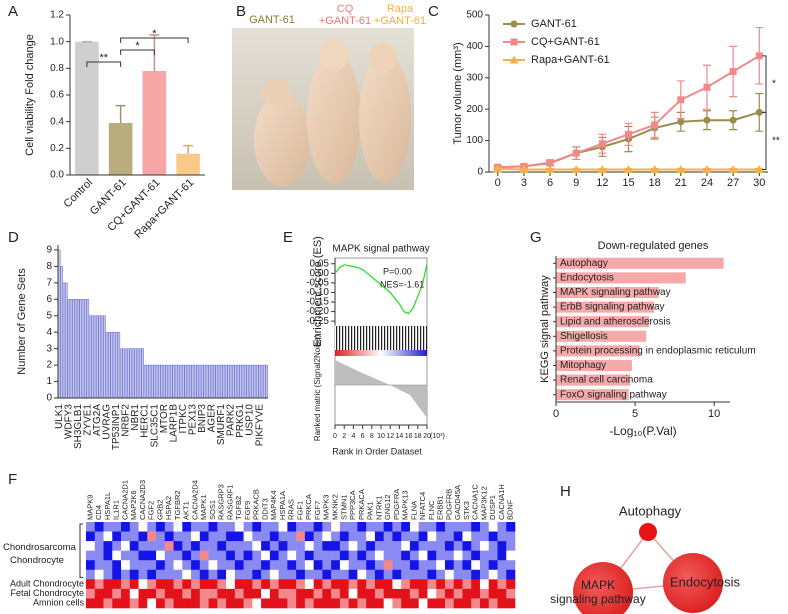  Describe the element at coordinates (308, 507) in the screenshot. I see `column-label: PRKCA` at that location.